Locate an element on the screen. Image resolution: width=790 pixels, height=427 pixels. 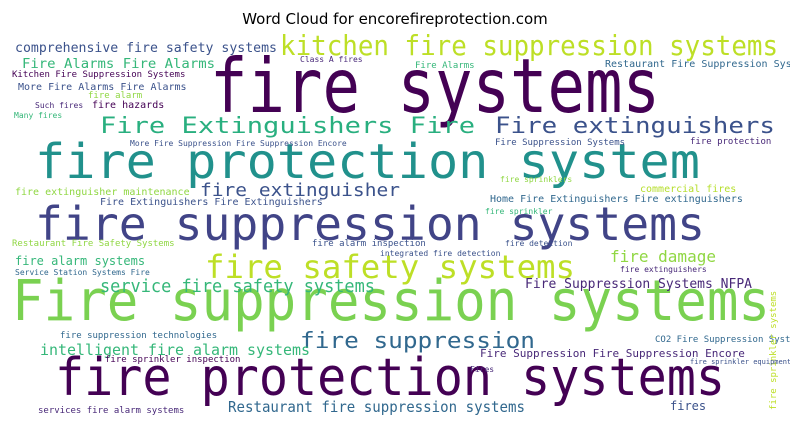
word: fire hazards is located at coordinates (128, 105).